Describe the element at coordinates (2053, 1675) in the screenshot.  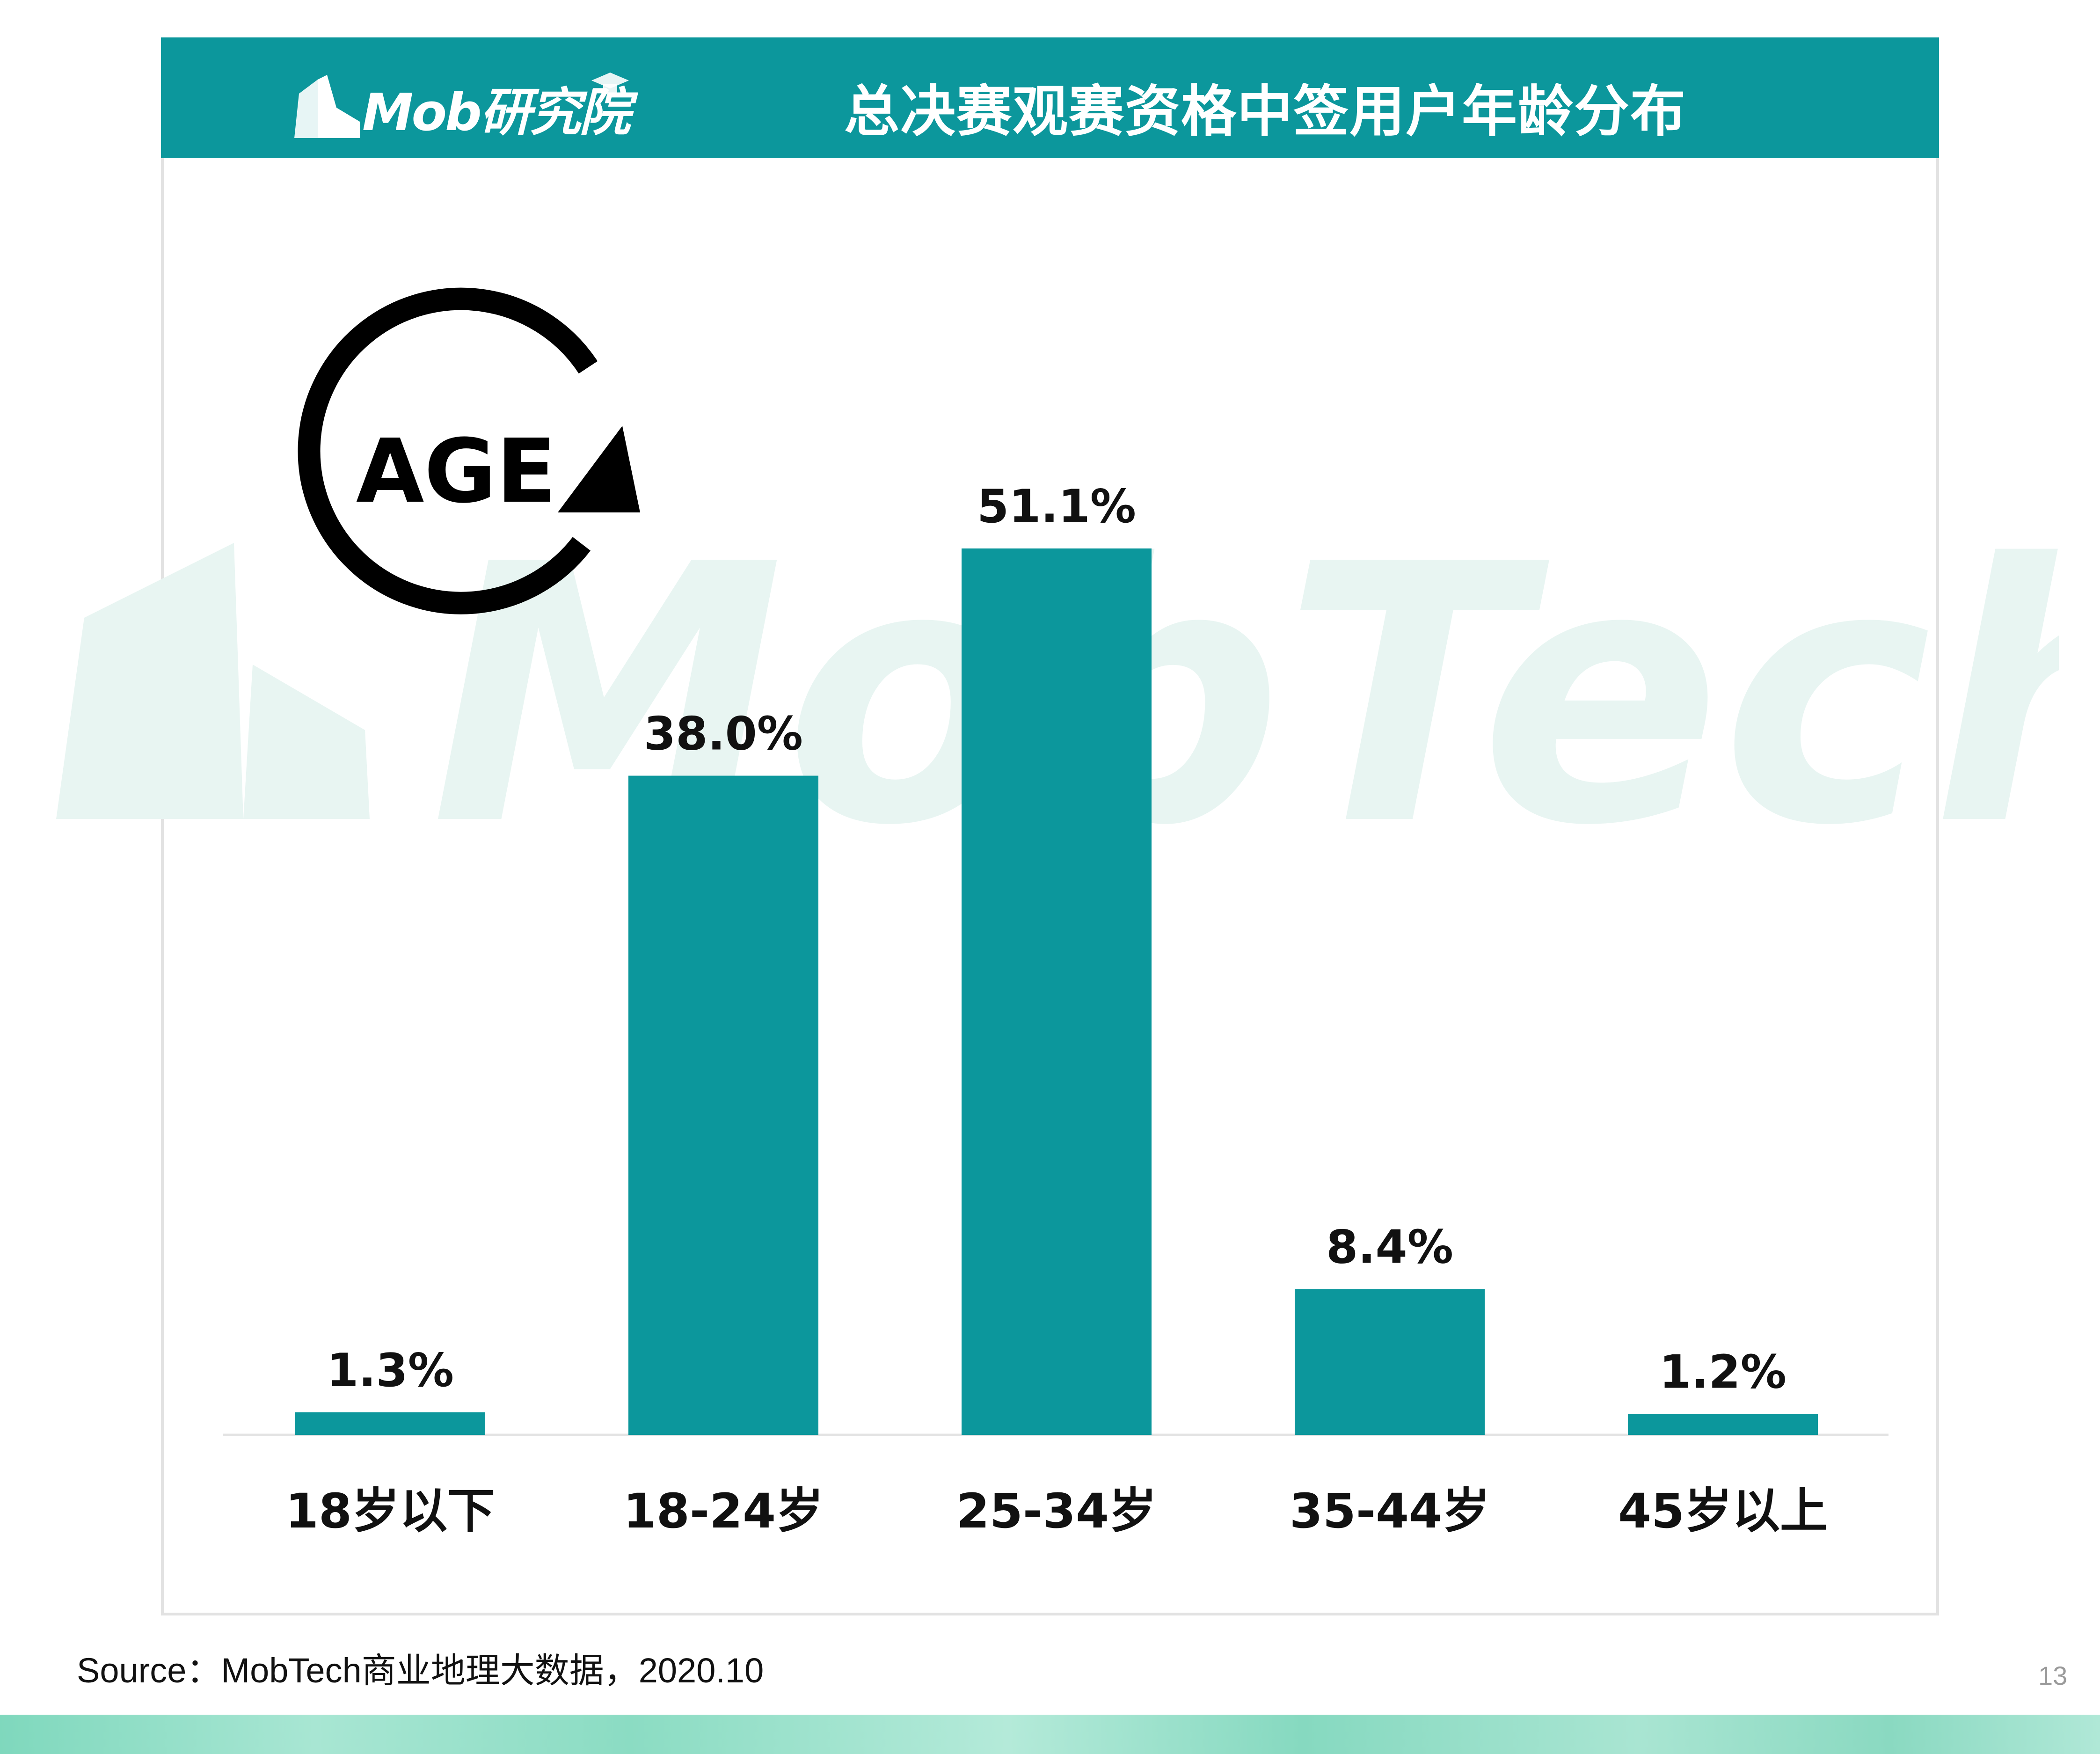
I see `page-number: 13` at that location.